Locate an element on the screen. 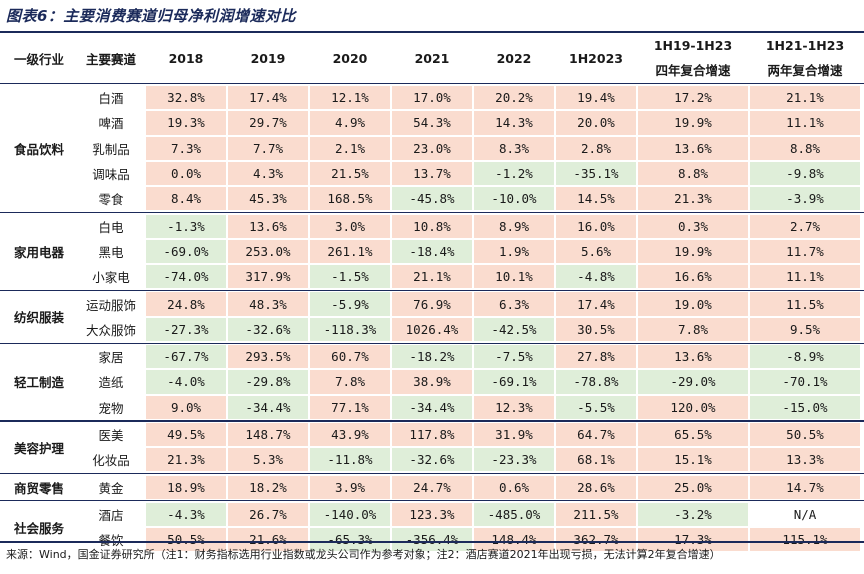 The width and height of the screenshot is (864, 574). value-cell: -7.5% is located at coordinates (514, 357).